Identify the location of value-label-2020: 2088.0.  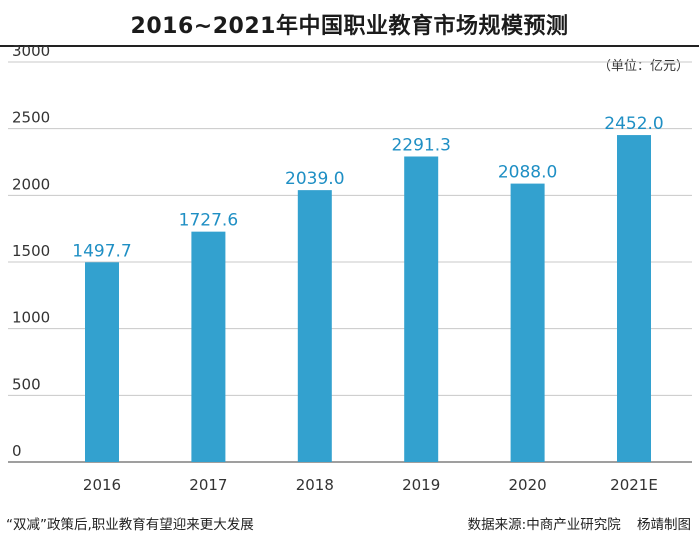
(527, 173).